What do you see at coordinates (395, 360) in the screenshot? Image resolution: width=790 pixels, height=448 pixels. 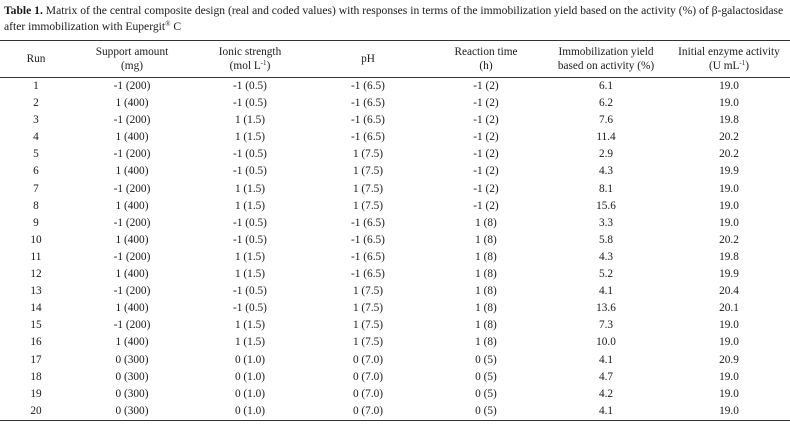 I see `table-row: 17 0 (300) 0 (1.0) 0 (7.0) 0 (5) 4.1 20.9` at bounding box center [395, 360].